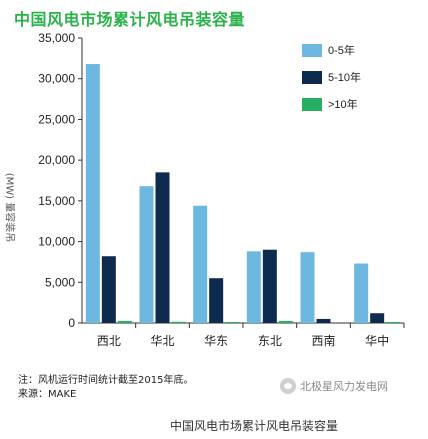 The width and height of the screenshot is (428, 439). What do you see at coordinates (253, 426) in the screenshot?
I see `caption: 中国风电市场累计风电吊装容量` at bounding box center [253, 426].